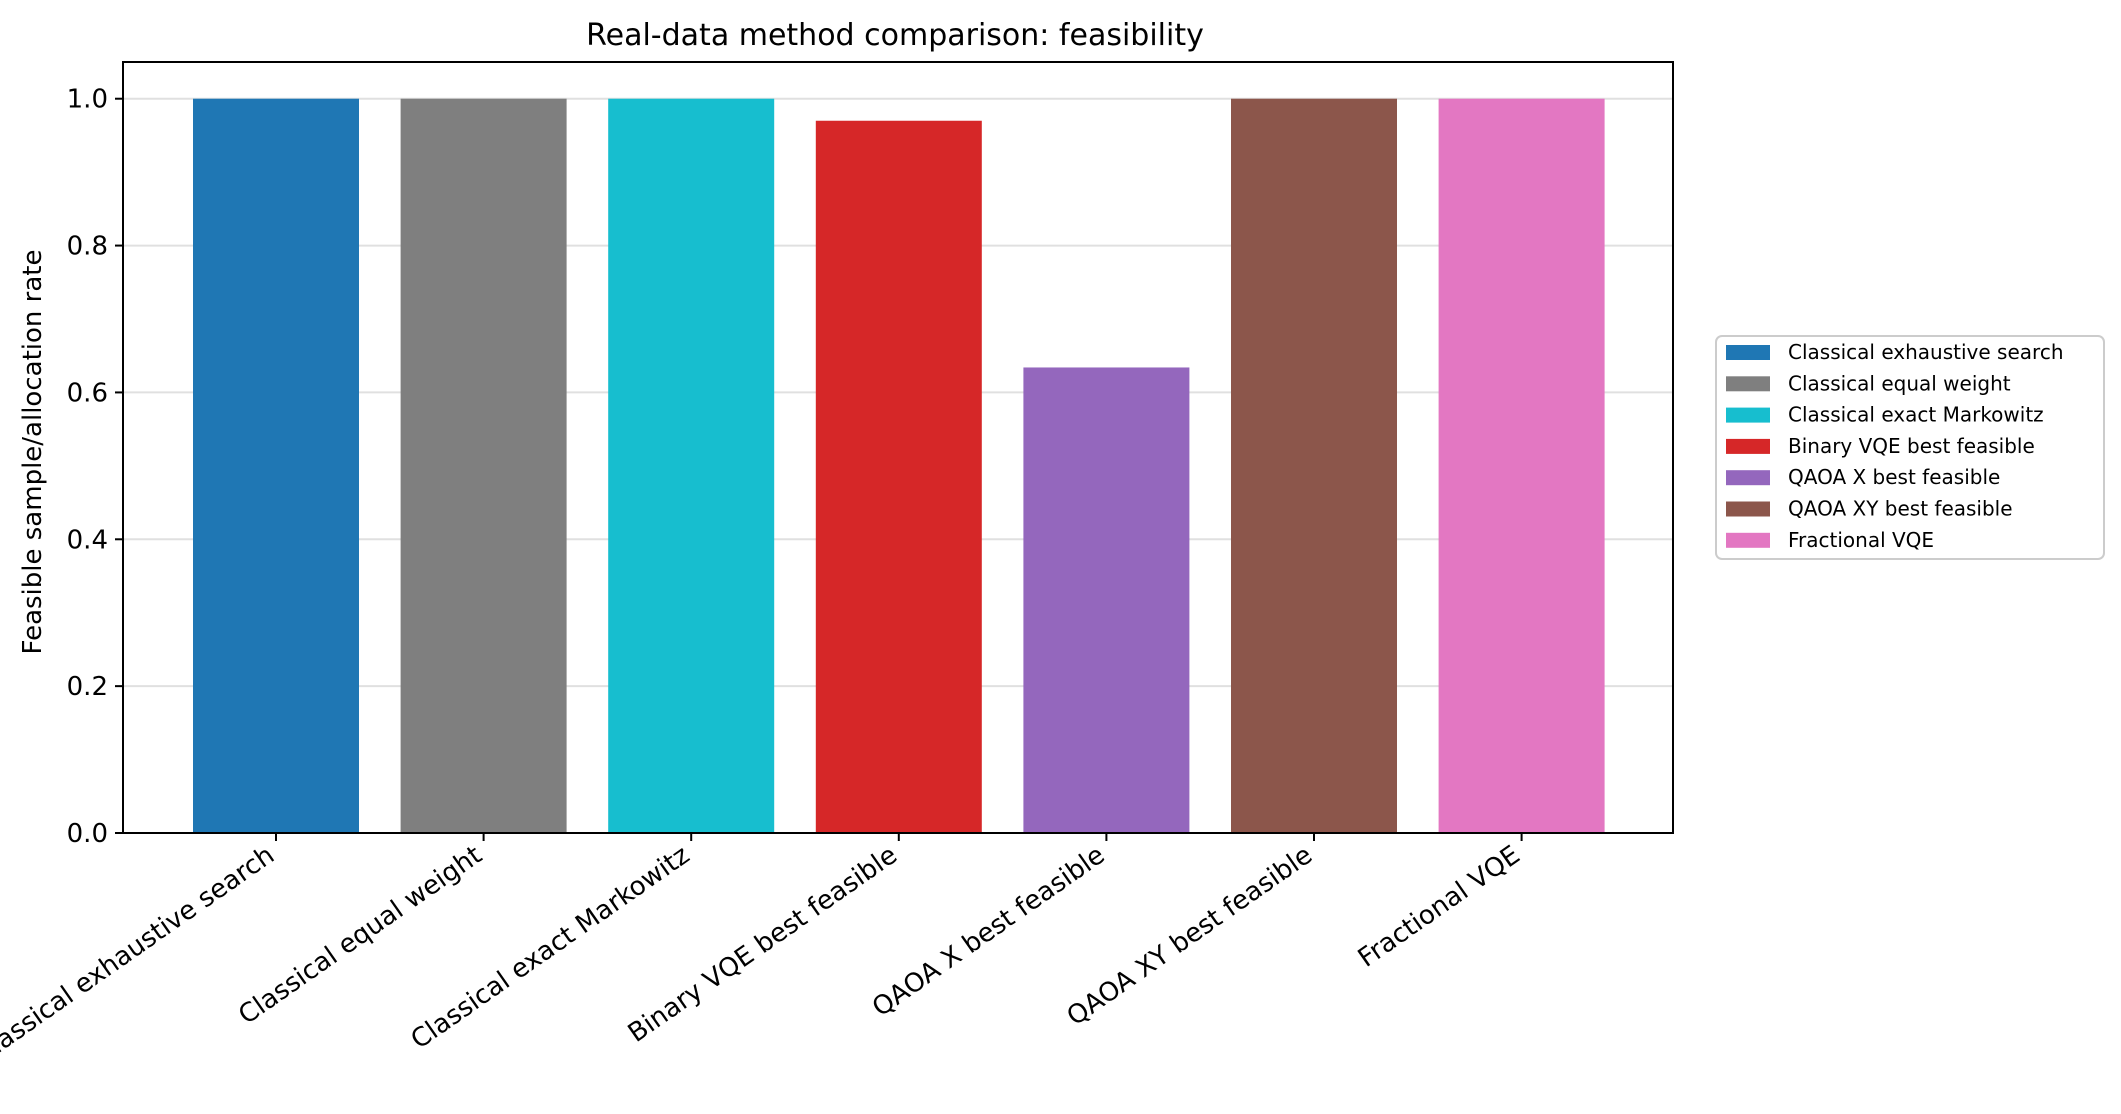 This screenshot has height=1114, width=2121. What do you see at coordinates (87, 247) in the screenshot?
I see `y-tick-label: 0.8` at bounding box center [87, 247].